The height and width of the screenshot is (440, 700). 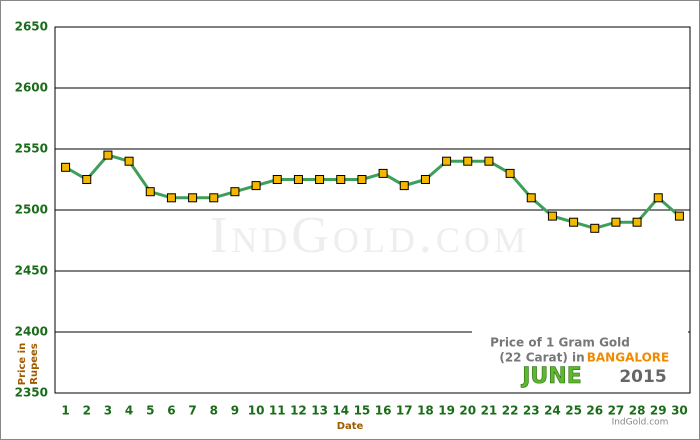 What do you see at coordinates (171, 411) in the screenshot?
I see `x-tick-label: 6` at bounding box center [171, 411].